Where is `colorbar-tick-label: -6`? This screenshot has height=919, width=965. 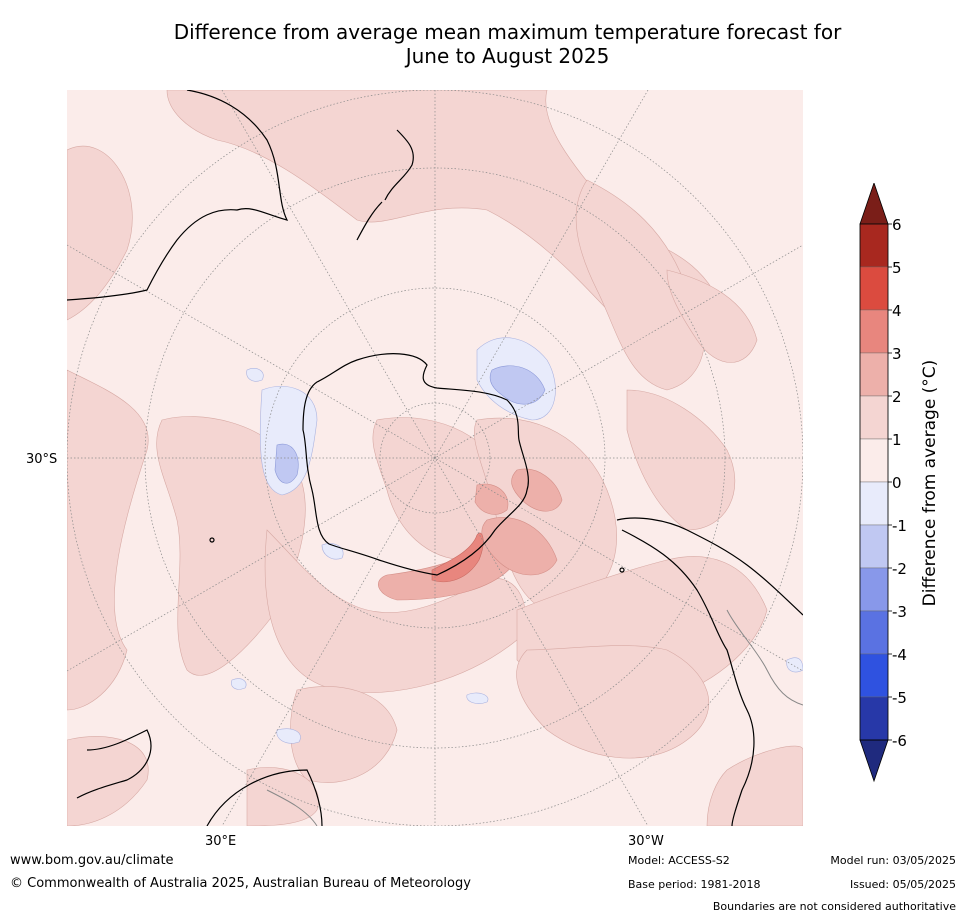 colorbar-tick-label: -6 is located at coordinates (899, 741).